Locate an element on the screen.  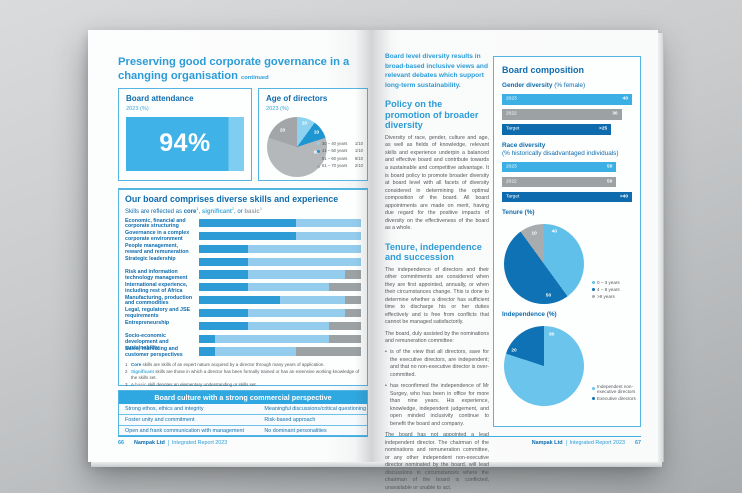
subtitle-superscript: 1 is located at coordinates (197, 208).